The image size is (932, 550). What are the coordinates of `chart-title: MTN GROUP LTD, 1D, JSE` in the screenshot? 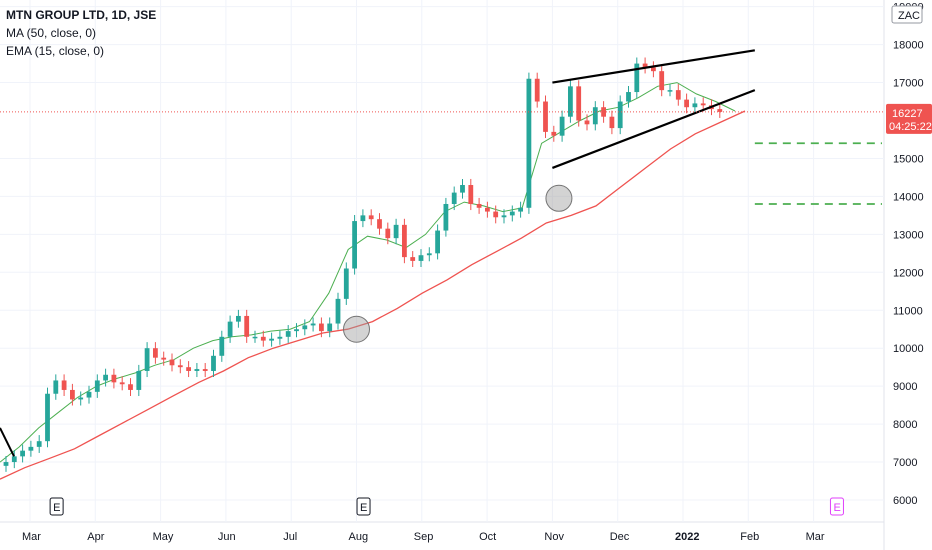 It's located at (81, 15).